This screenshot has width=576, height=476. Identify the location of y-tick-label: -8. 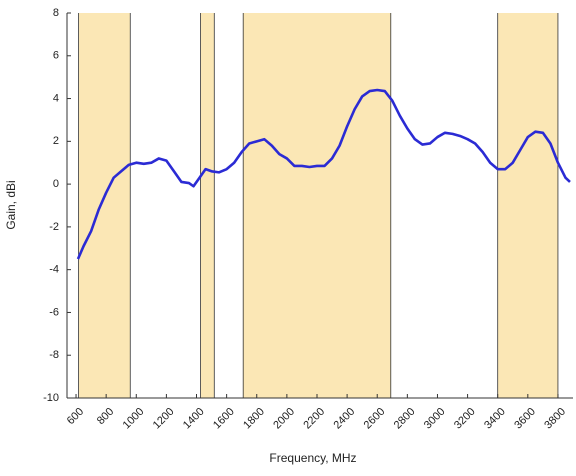
(54, 355).